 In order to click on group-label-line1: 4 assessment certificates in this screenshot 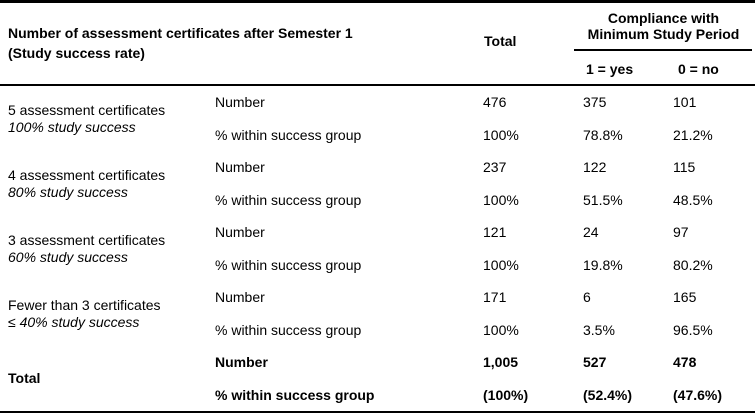, I will do `click(87, 174)`.